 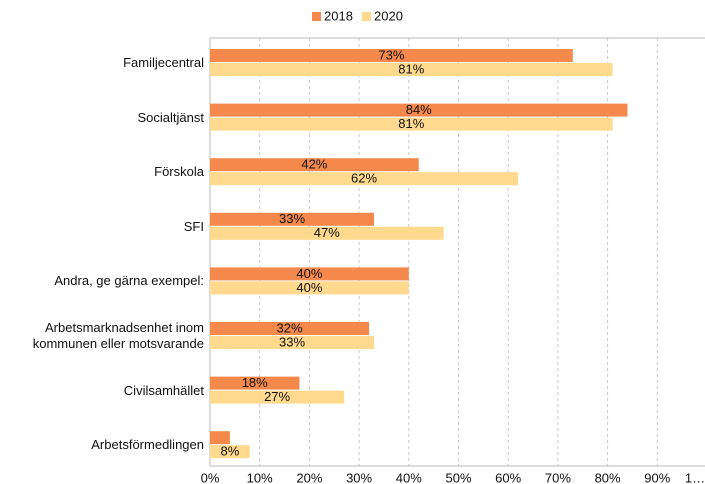 I want to click on x-tick-label: 80%, so click(x=608, y=477).